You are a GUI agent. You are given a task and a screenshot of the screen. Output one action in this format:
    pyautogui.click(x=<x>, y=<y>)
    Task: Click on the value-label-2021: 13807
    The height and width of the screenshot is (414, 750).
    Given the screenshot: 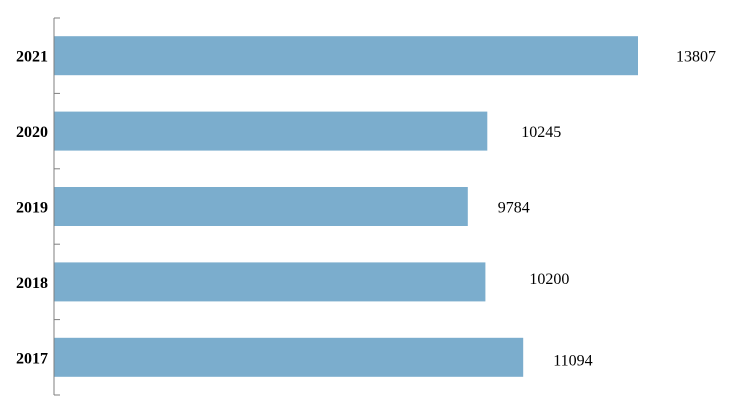 What is the action you would take?
    pyautogui.click(x=696, y=57)
    